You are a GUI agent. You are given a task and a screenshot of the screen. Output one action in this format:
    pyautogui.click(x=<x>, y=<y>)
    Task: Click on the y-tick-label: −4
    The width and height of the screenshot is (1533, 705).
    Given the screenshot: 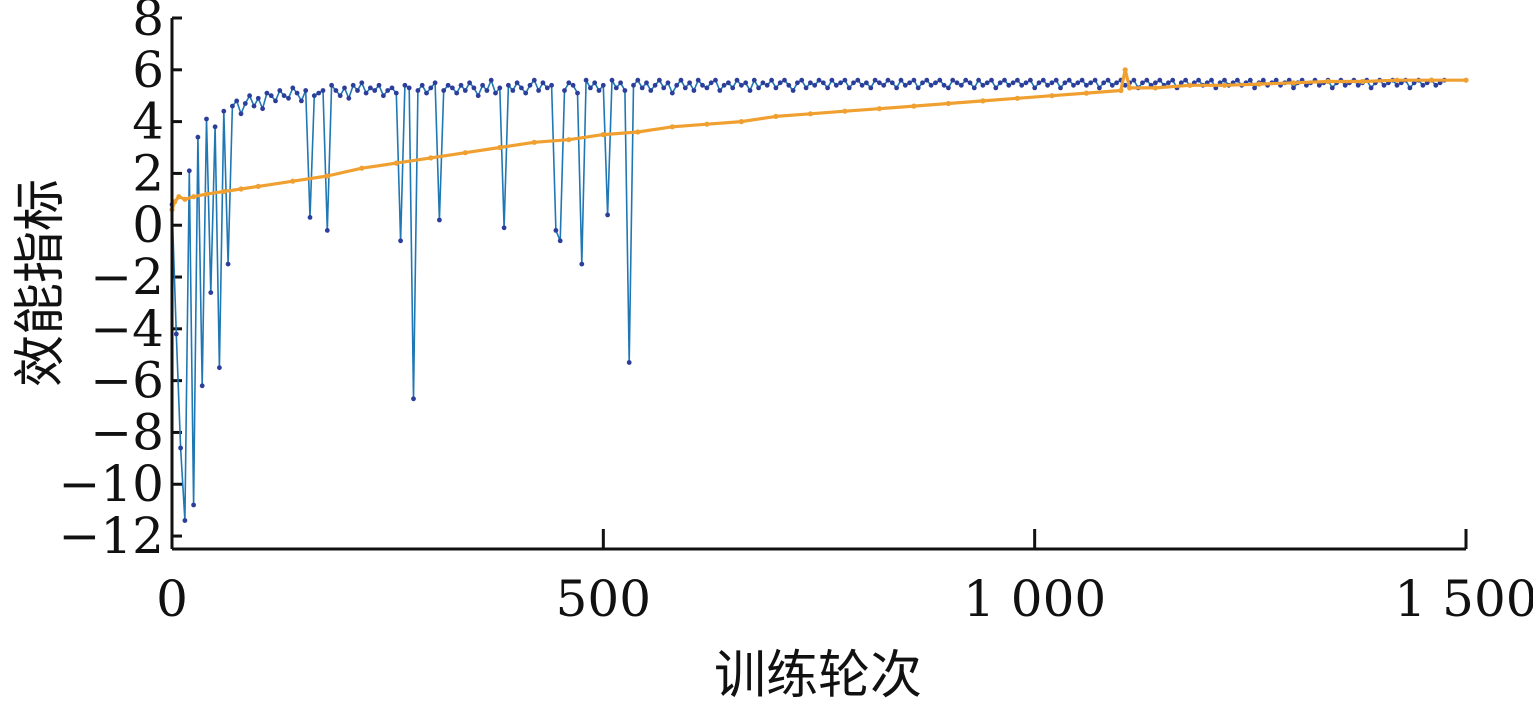 What is the action you would take?
    pyautogui.click(x=127, y=329)
    